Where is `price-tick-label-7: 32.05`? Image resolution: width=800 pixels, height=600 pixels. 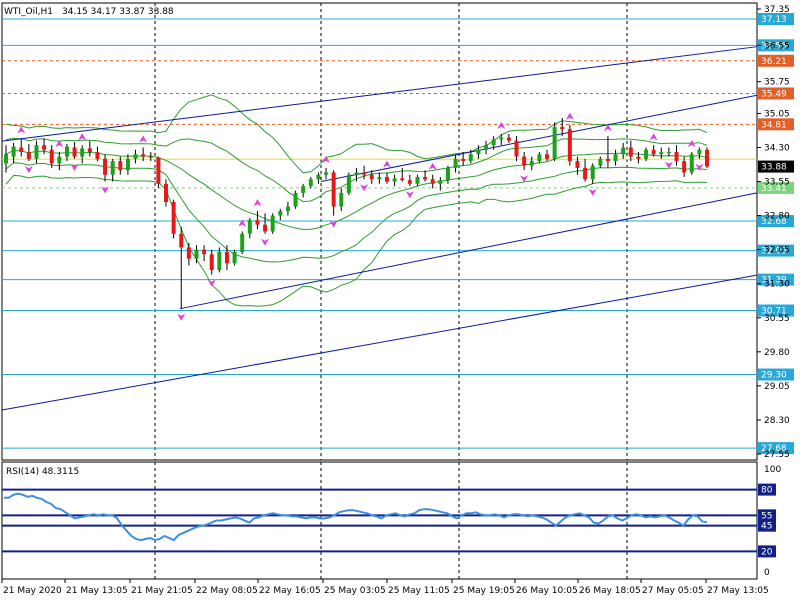 price-tick-label-7: 32.05 is located at coordinates (777, 251).